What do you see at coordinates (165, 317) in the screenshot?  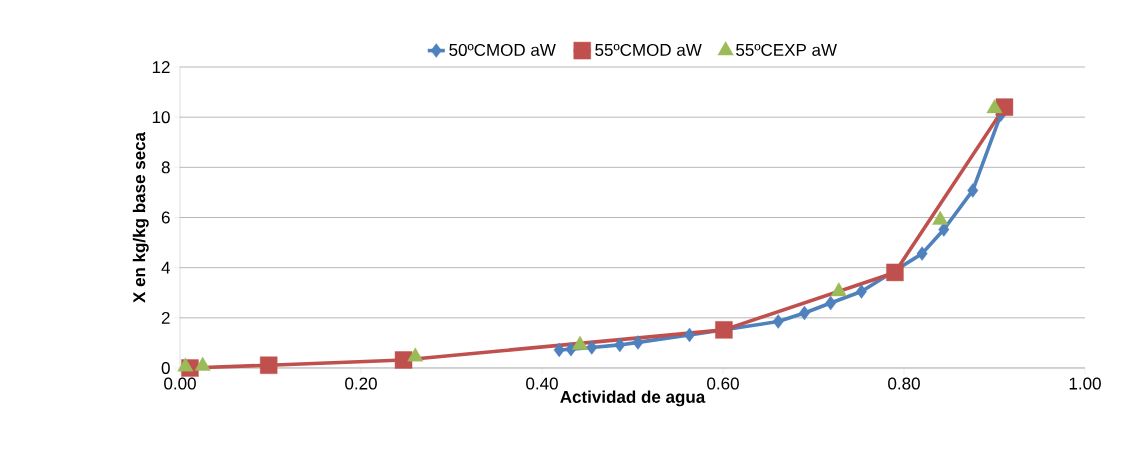 I see `y-tick-label: 2` at bounding box center [165, 317].